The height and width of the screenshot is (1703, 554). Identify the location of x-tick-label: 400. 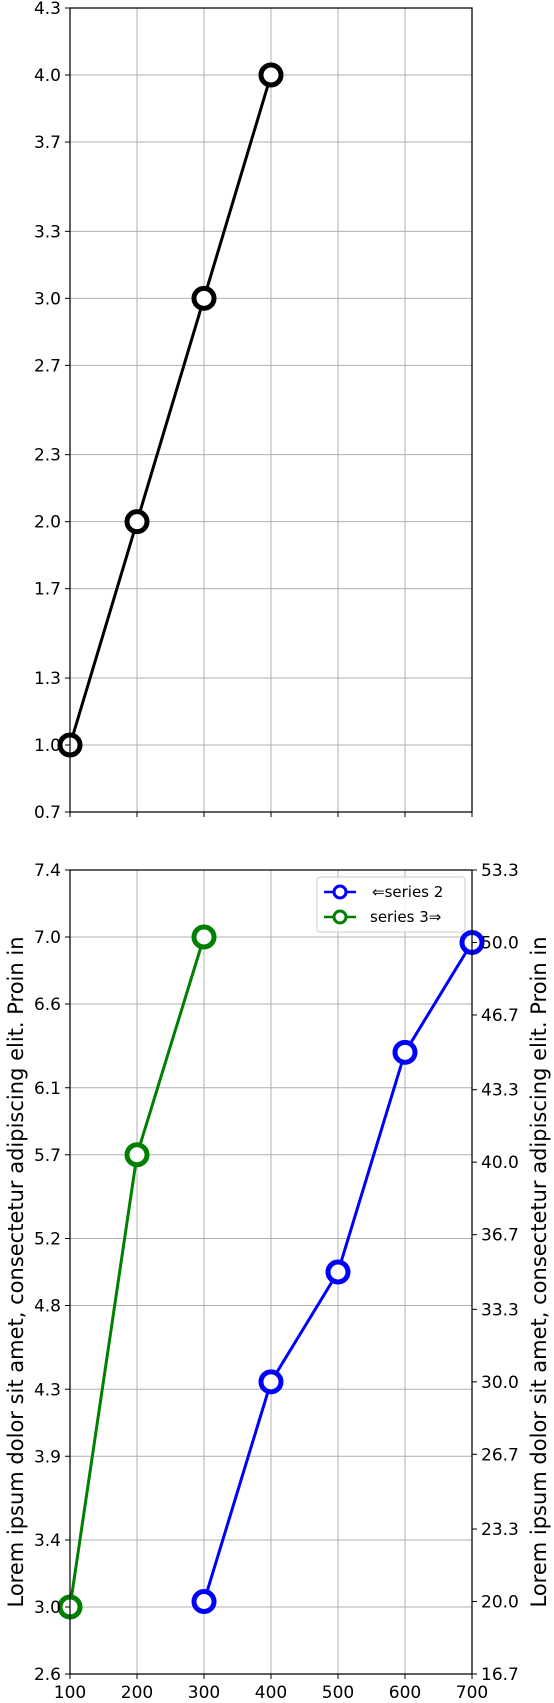
(271, 1693).